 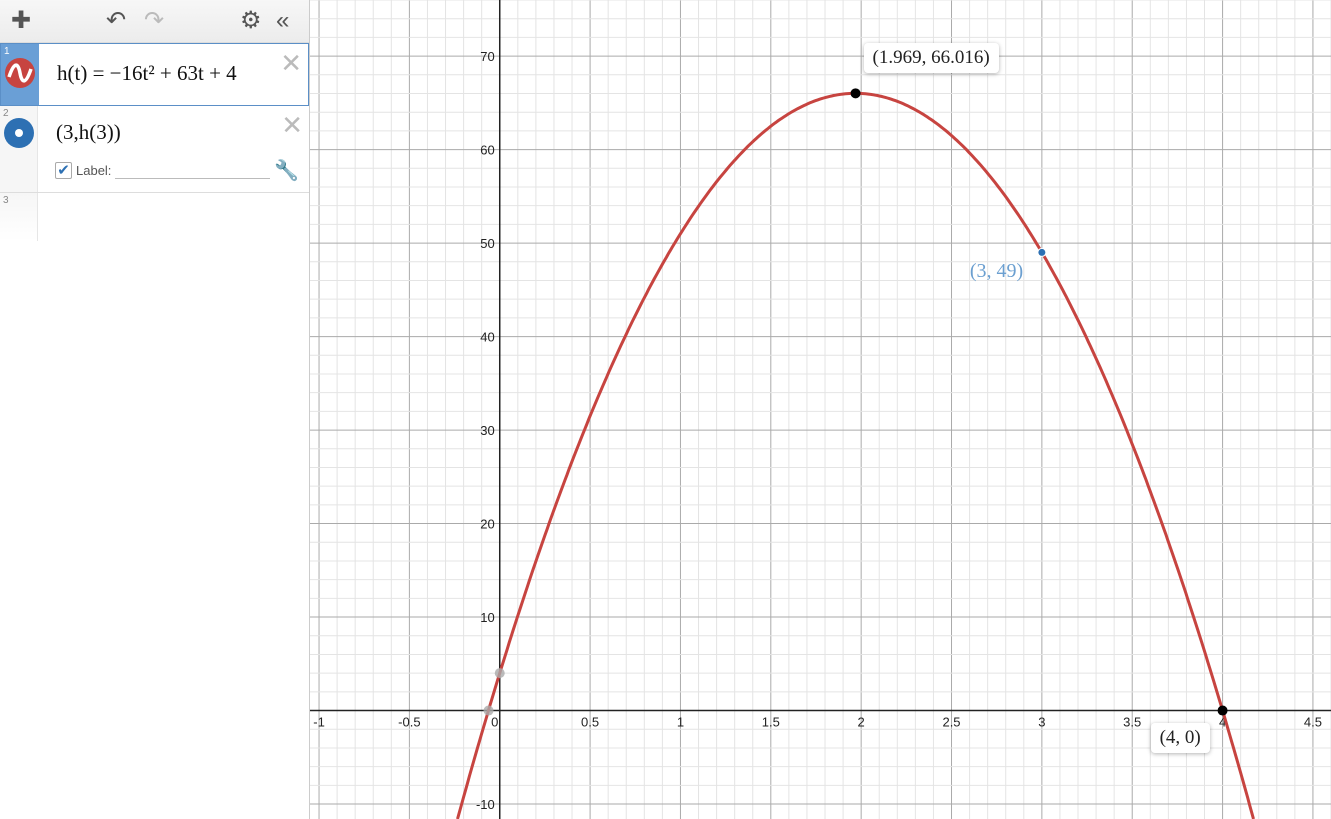 I want to click on label-caption: Label:, so click(x=94, y=170).